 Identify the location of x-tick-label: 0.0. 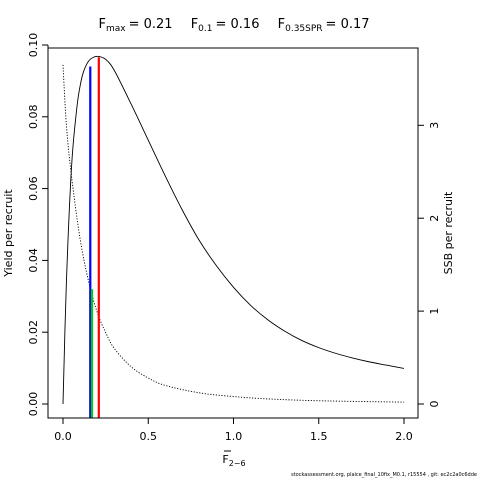
(63, 436).